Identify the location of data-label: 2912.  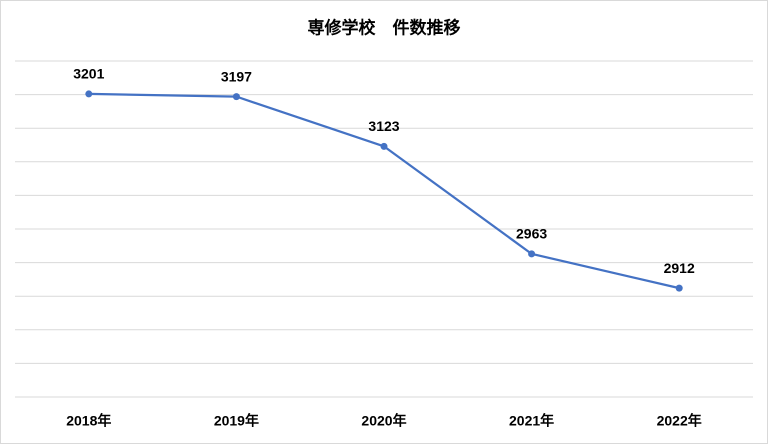
(679, 268).